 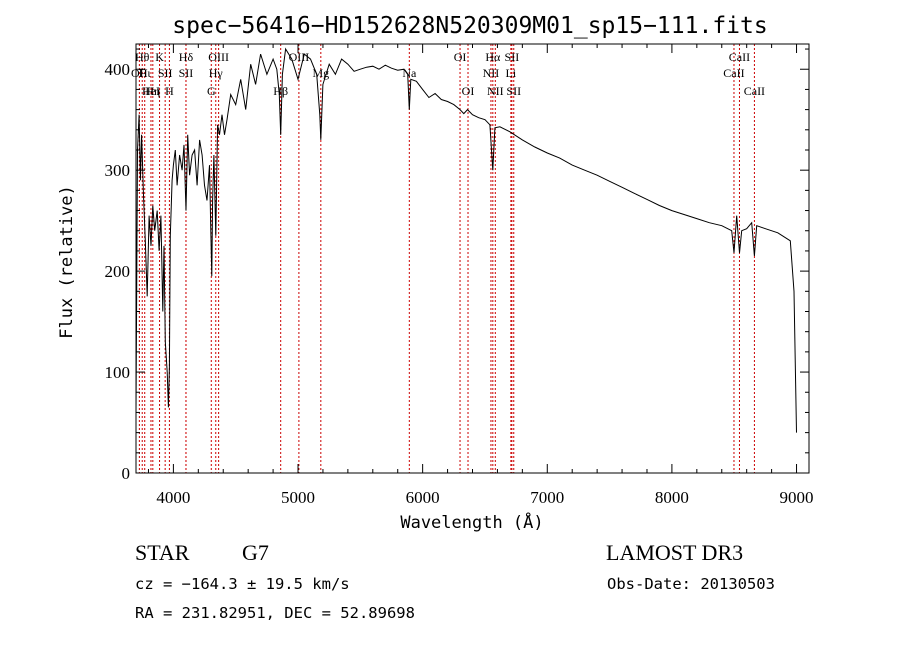 What do you see at coordinates (547, 497) in the screenshot?
I see `x-tick-label: 7000` at bounding box center [547, 497].